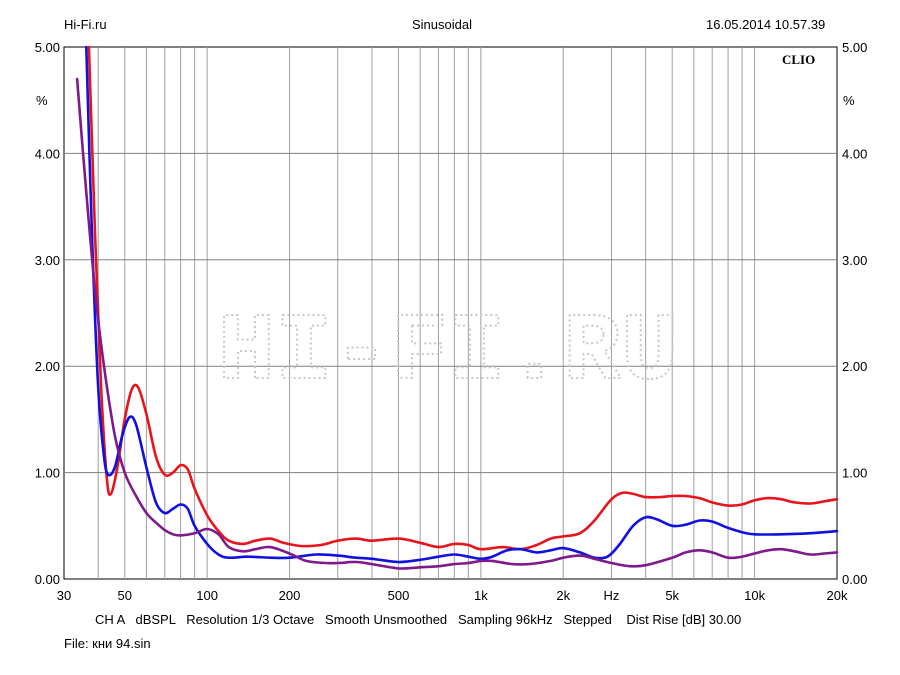  Describe the element at coordinates (563, 595) in the screenshot. I see `x-tick-label: 2k` at that location.